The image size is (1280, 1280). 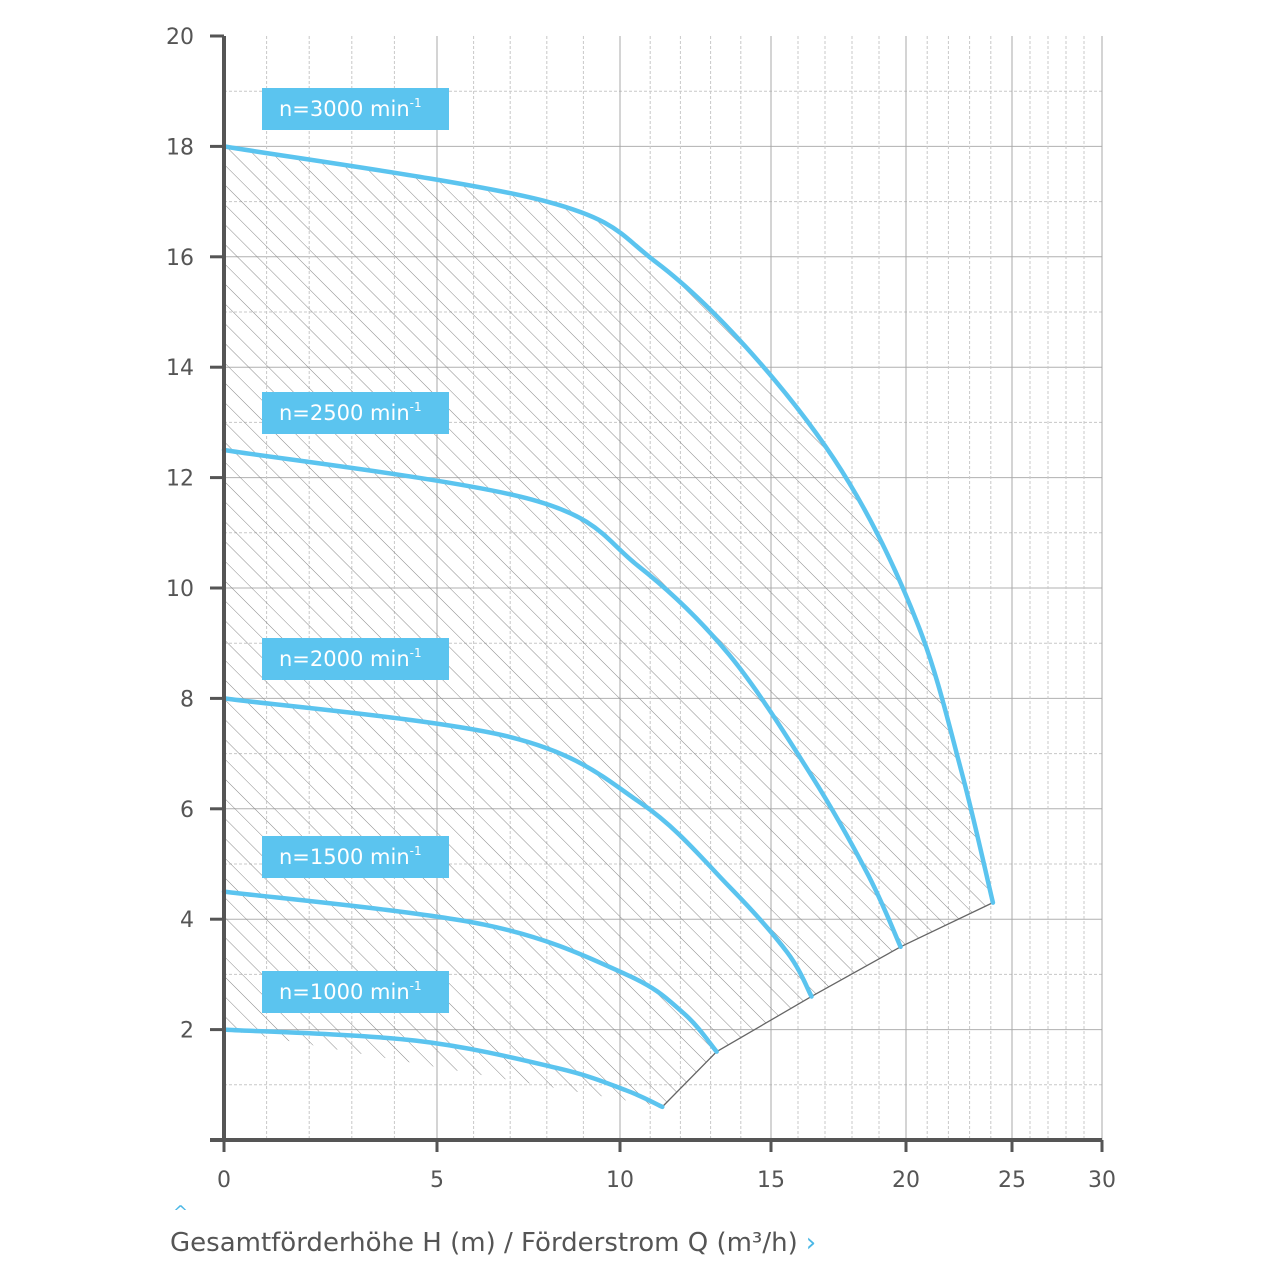 I want to click on speed-label-2: n=2000 min-1, so click(x=355, y=659).